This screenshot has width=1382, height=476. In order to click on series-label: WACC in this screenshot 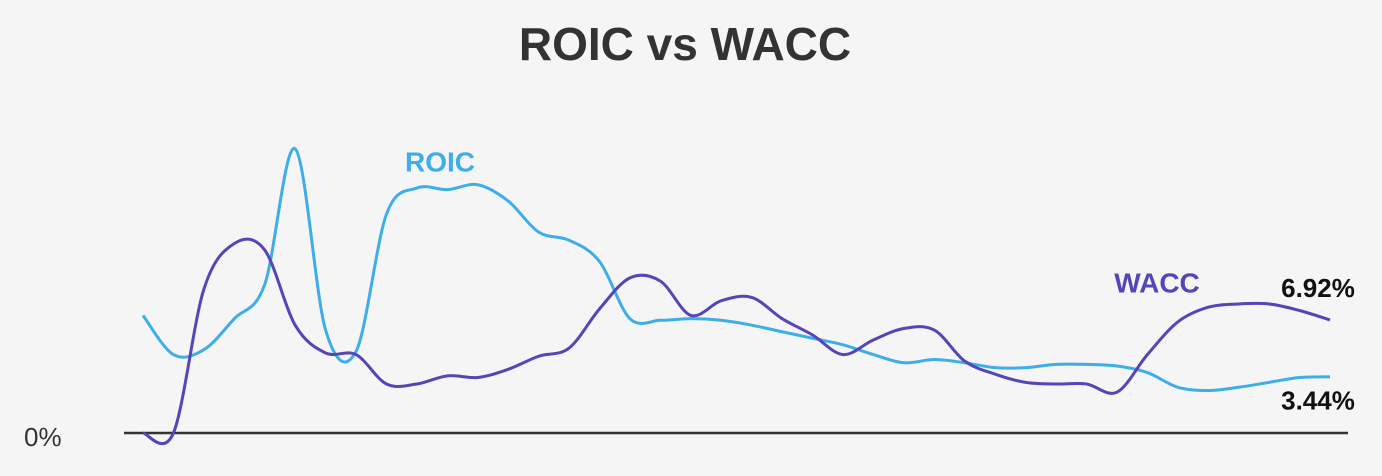, I will do `click(1157, 282)`.